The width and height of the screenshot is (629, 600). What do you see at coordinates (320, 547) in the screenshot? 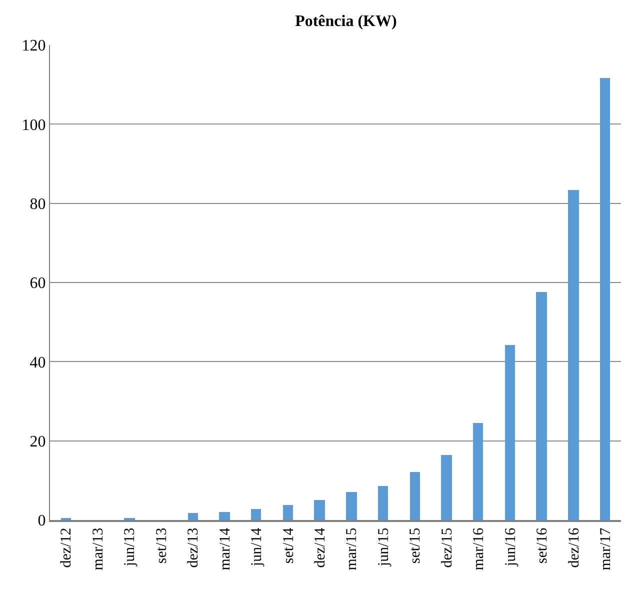
I see `x-tick-label: dez/14` at bounding box center [320, 547].